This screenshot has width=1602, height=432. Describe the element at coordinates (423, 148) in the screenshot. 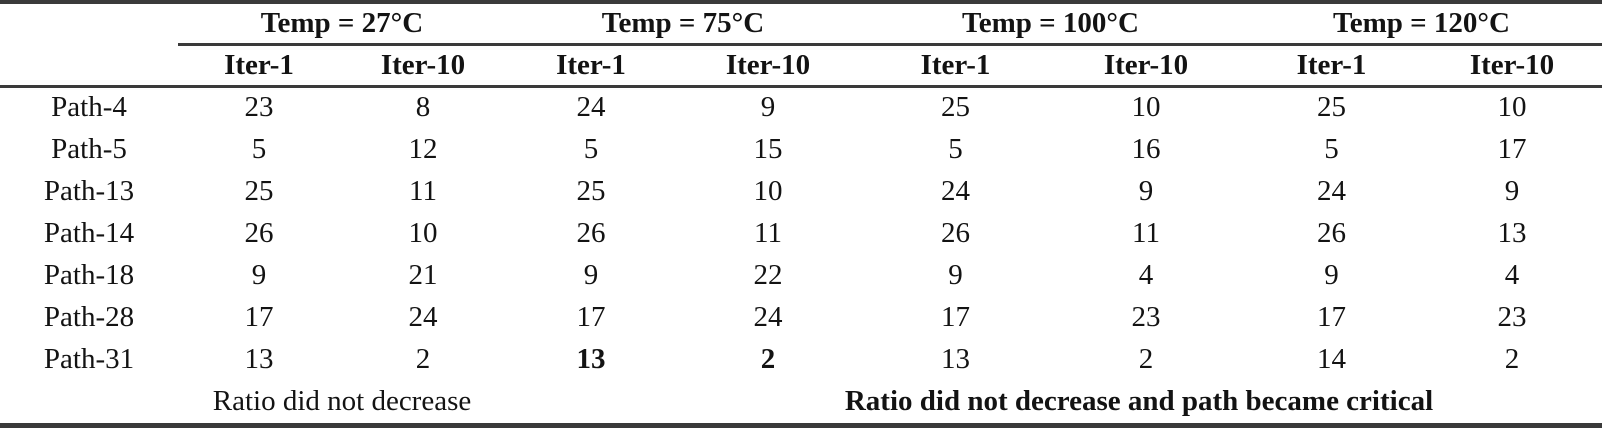

I see `table-cell: 12` at that location.